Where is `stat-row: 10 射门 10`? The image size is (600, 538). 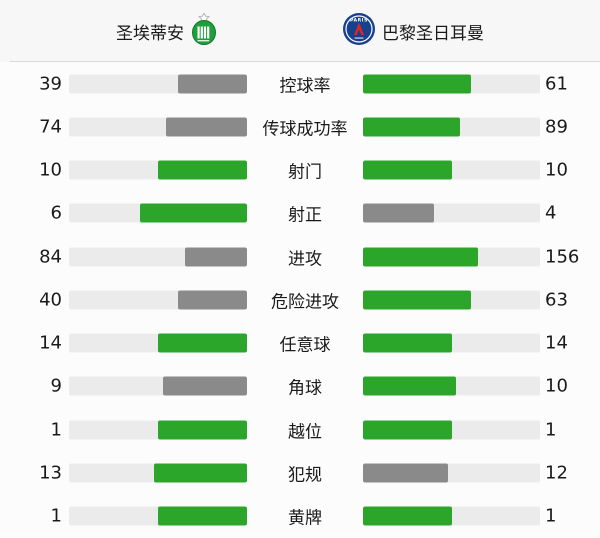
stat-row: 10 射门 10 is located at coordinates (300, 170).